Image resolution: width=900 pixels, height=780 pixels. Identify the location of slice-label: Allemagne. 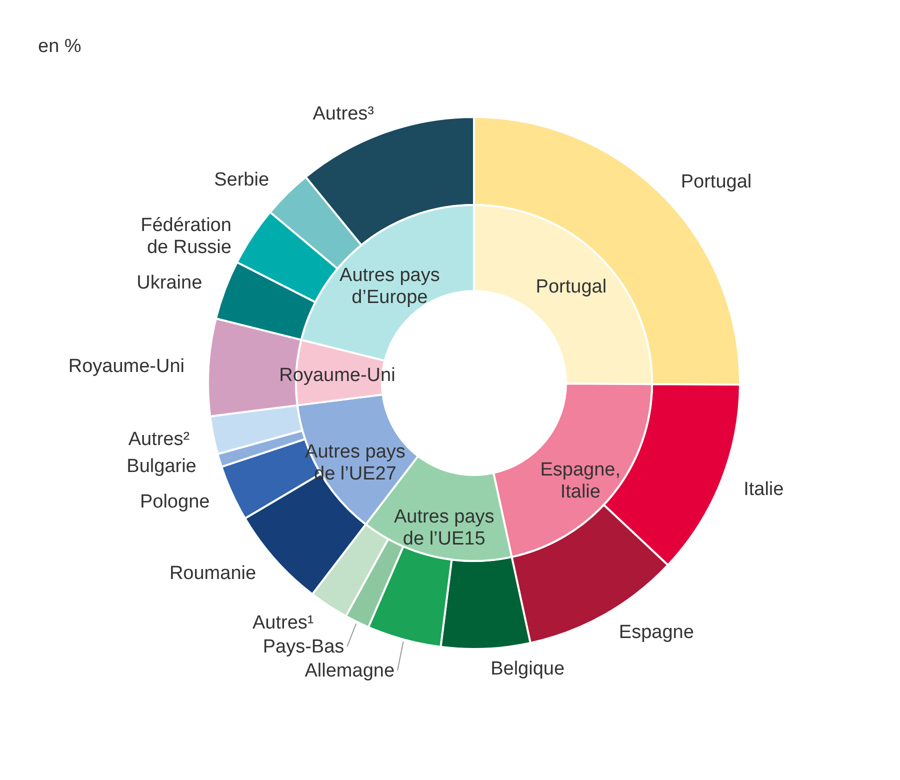
(349, 671).